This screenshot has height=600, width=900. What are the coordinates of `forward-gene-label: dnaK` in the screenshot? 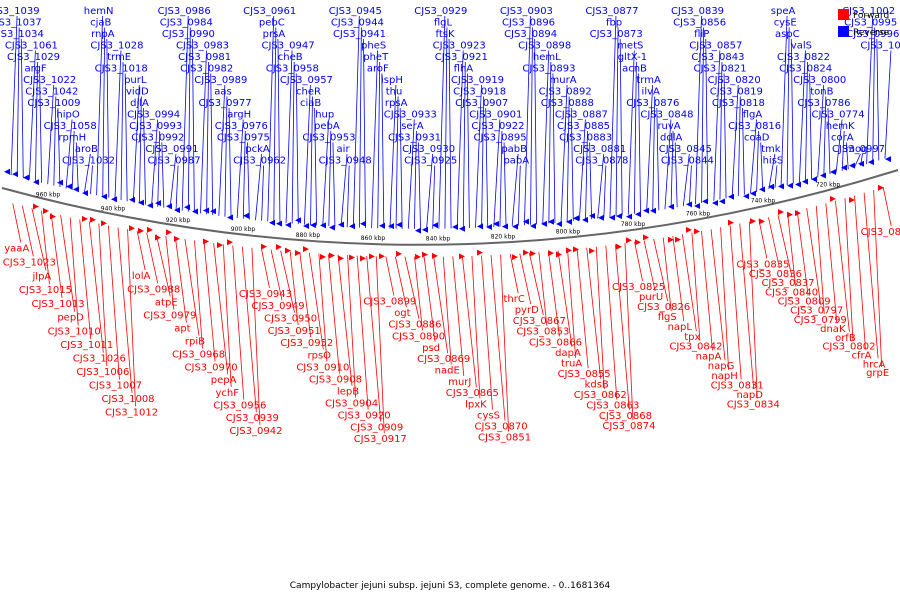 It's located at (833, 329).